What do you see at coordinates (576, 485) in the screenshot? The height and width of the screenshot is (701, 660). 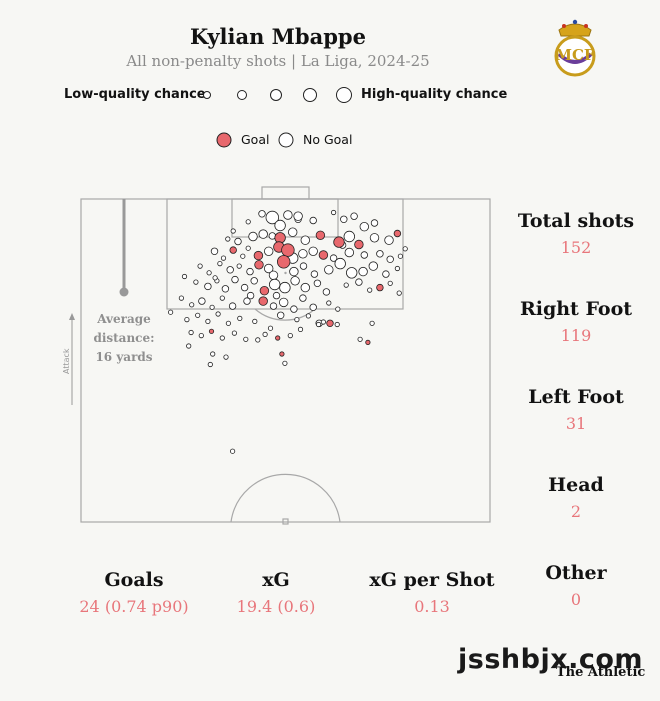 I see `stat-label: Head` at bounding box center [576, 485].